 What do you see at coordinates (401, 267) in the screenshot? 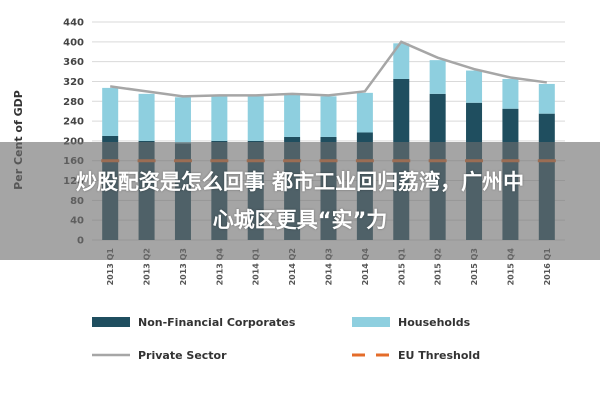
I see `x-tick-label: 2015 Q1` at bounding box center [401, 267].